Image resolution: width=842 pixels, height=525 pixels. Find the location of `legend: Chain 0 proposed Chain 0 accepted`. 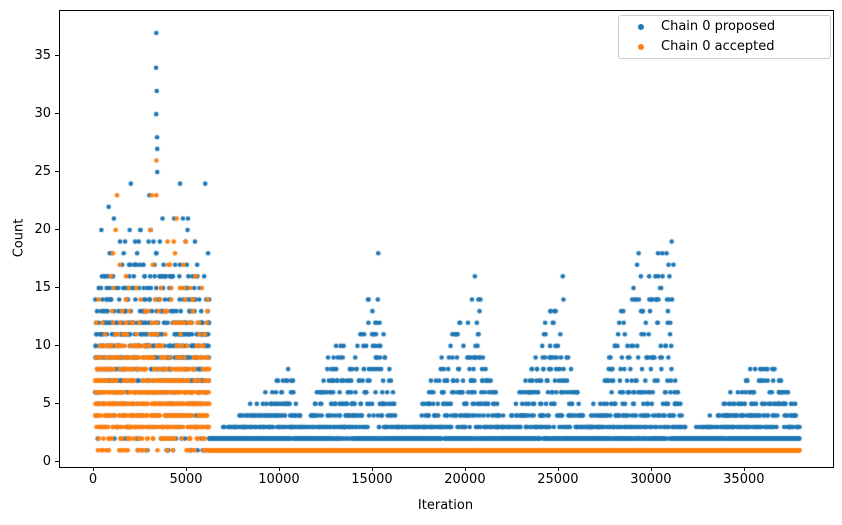

legend: Chain 0 proposed Chain 0 accepted is located at coordinates (724, 37).